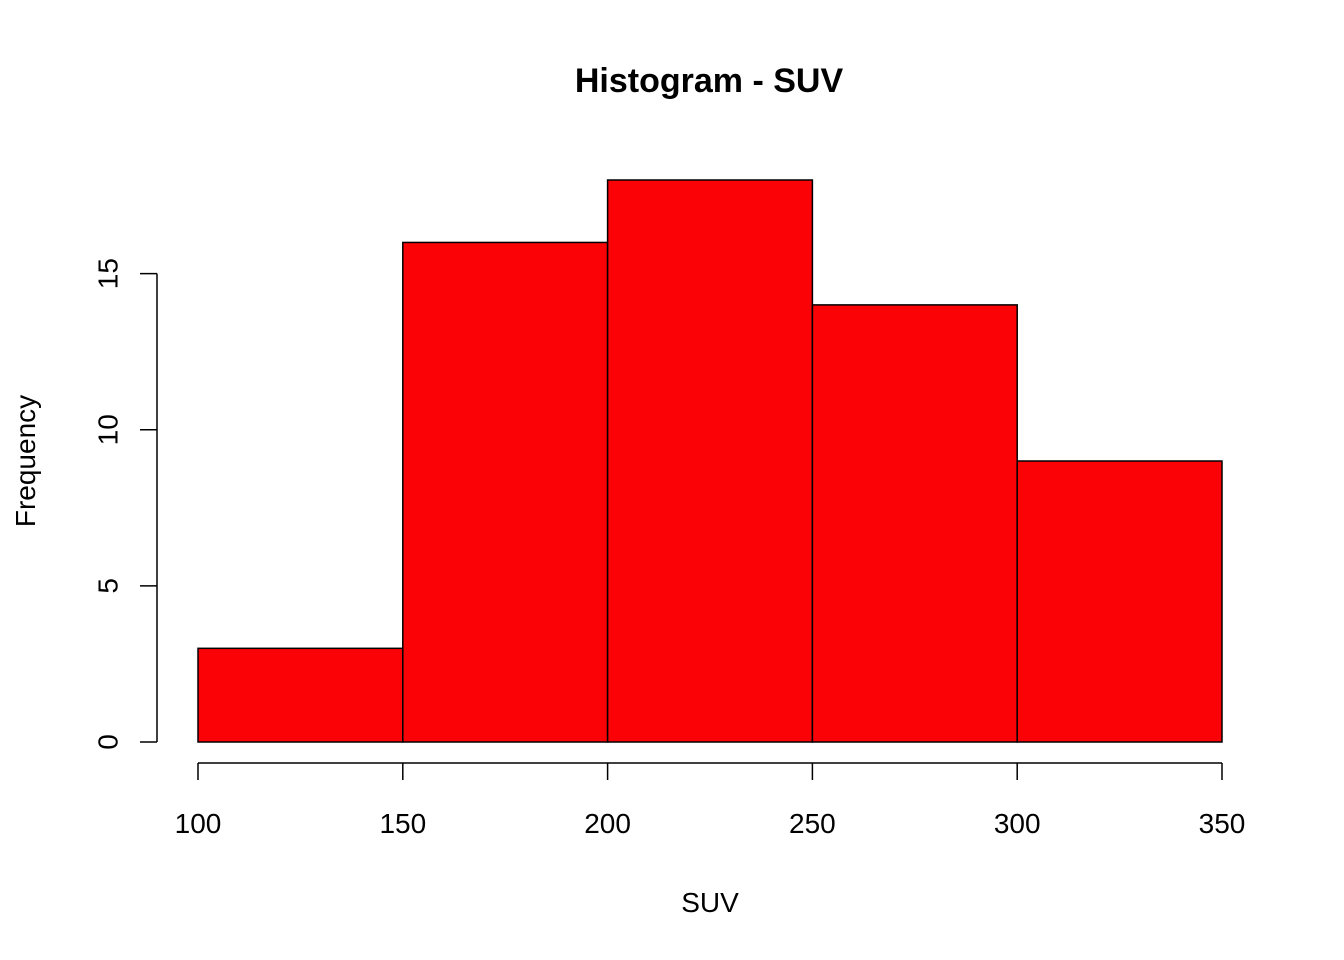 The image size is (1344, 960). I want to click on x-tick-label: 350, so click(1222, 823).